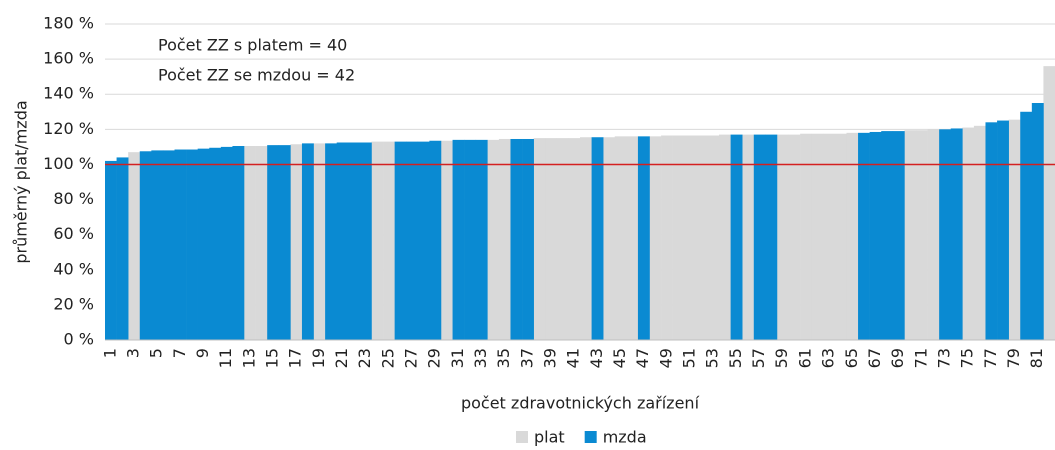  I want to click on x-tick-label: 59, so click(781, 358).